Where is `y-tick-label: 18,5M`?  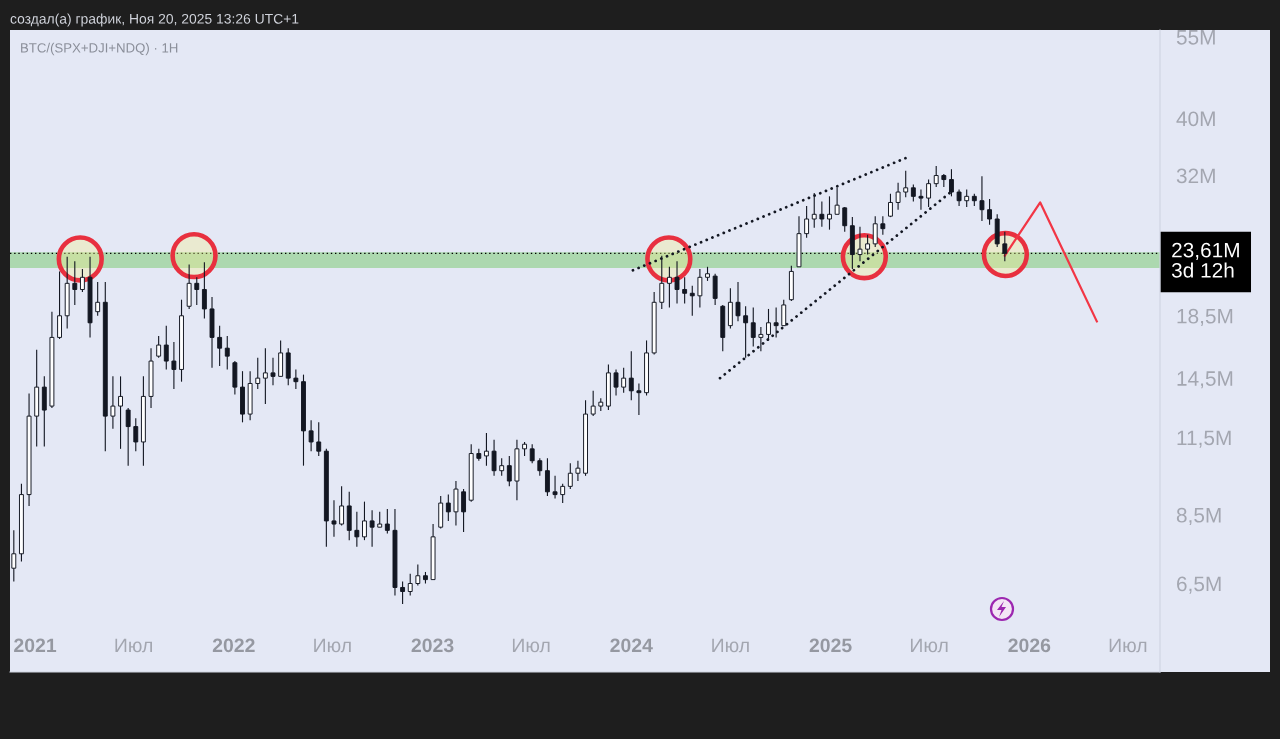 y-tick-label: 18,5M is located at coordinates (1205, 317).